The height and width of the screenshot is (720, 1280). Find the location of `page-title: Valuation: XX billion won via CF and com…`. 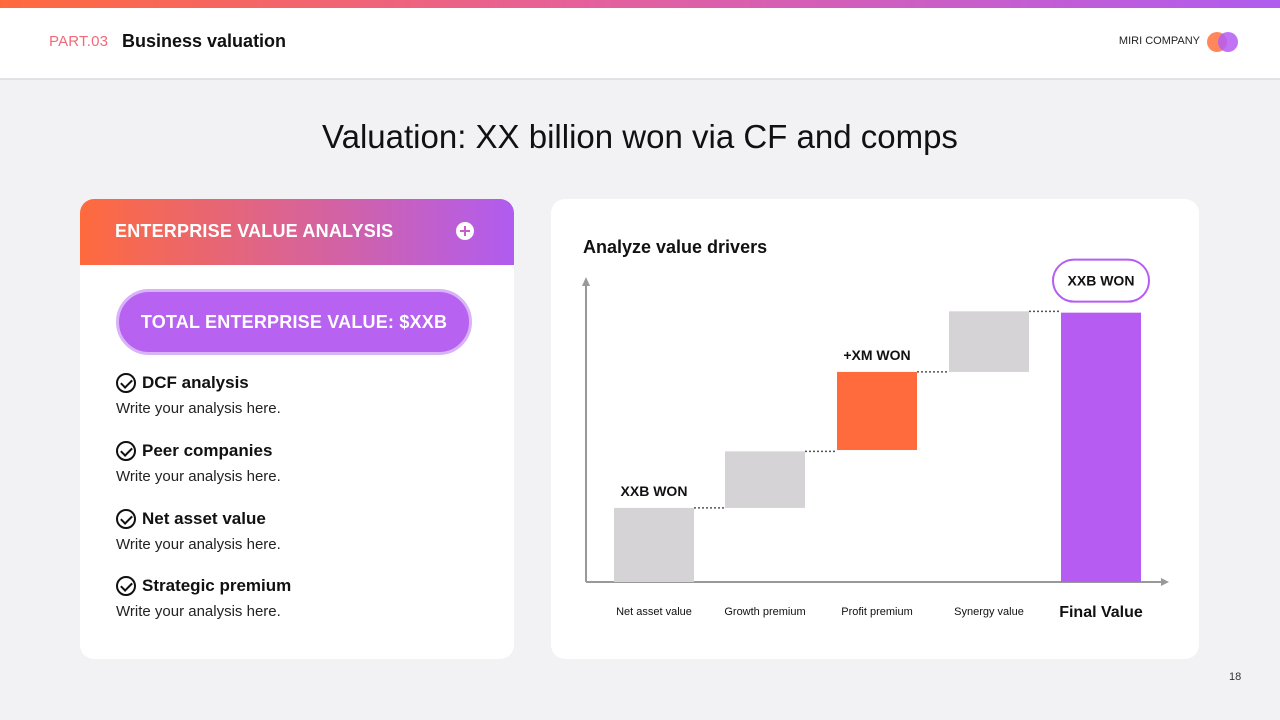

page-title: Valuation: XX billion won via CF and com… is located at coordinates (640, 136).